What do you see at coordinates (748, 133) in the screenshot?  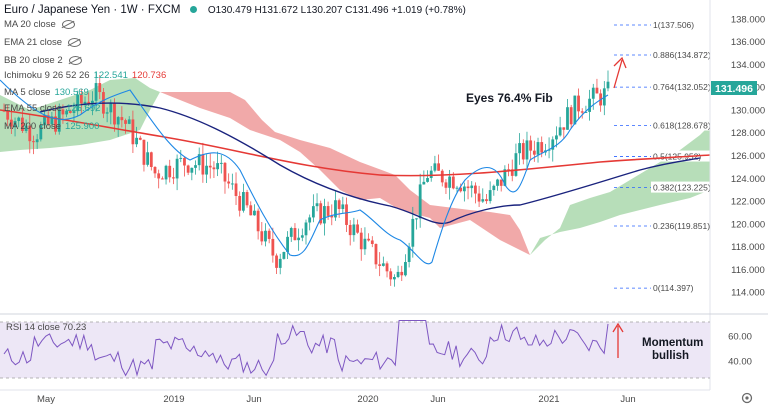 I see `price-tick-label: 128.000` at bounding box center [748, 133].